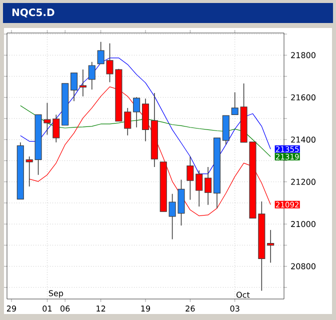  I want to click on x-tick-label: 19, so click(145, 309).